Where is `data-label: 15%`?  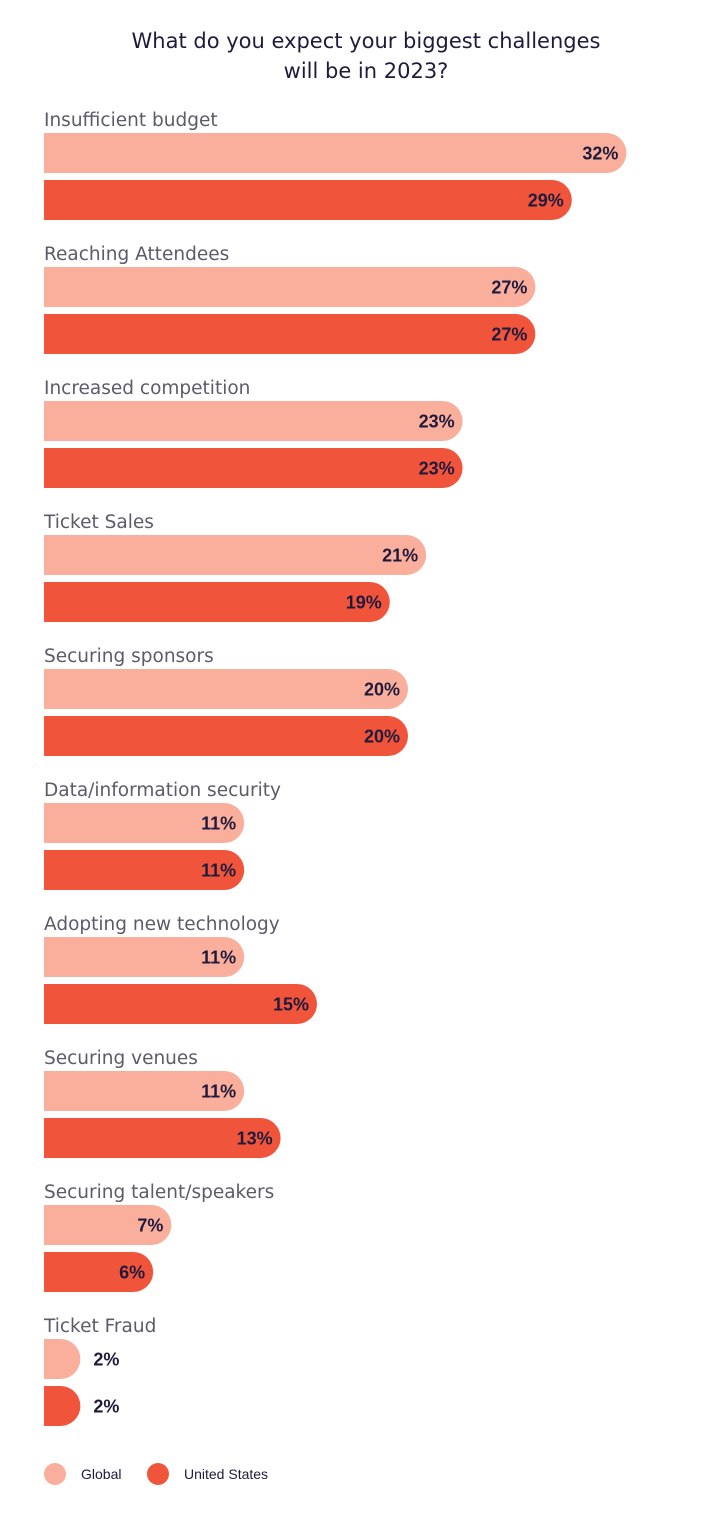 data-label: 15% is located at coordinates (291, 1005).